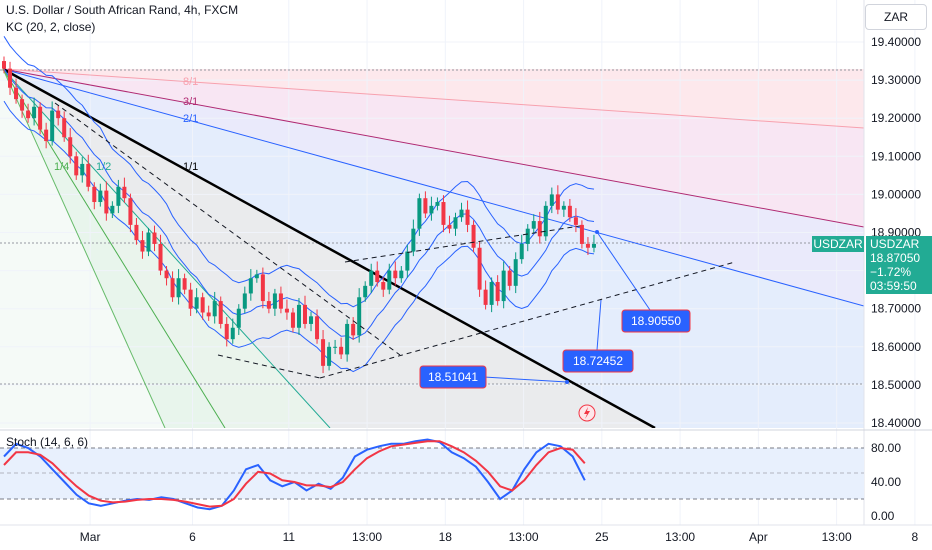  What do you see at coordinates (896, 385) in the screenshot?
I see `price-tick-label: 18.50000` at bounding box center [896, 385].